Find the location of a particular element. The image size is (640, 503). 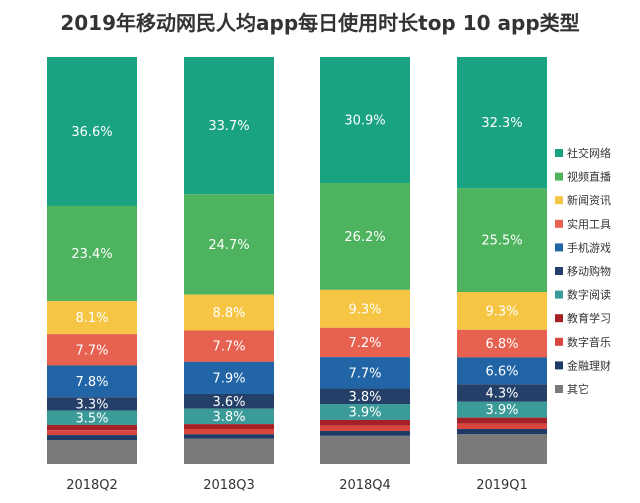

legend-item: 手机游戏 is located at coordinates (589, 247).